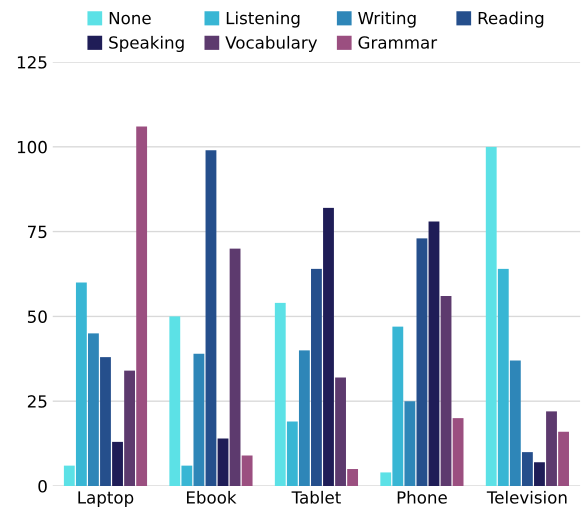 The image size is (586, 517). What do you see at coordinates (271, 44) in the screenshot?
I see `legend-label: Vocabulary` at bounding box center [271, 44].